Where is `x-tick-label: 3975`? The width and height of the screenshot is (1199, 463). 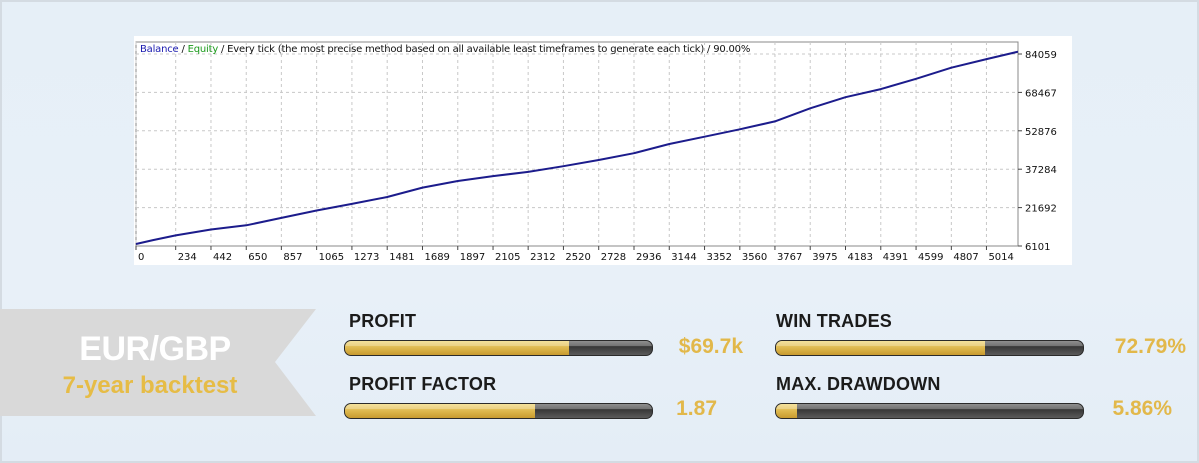
x-tick-label: 3975 is located at coordinates (824, 257).